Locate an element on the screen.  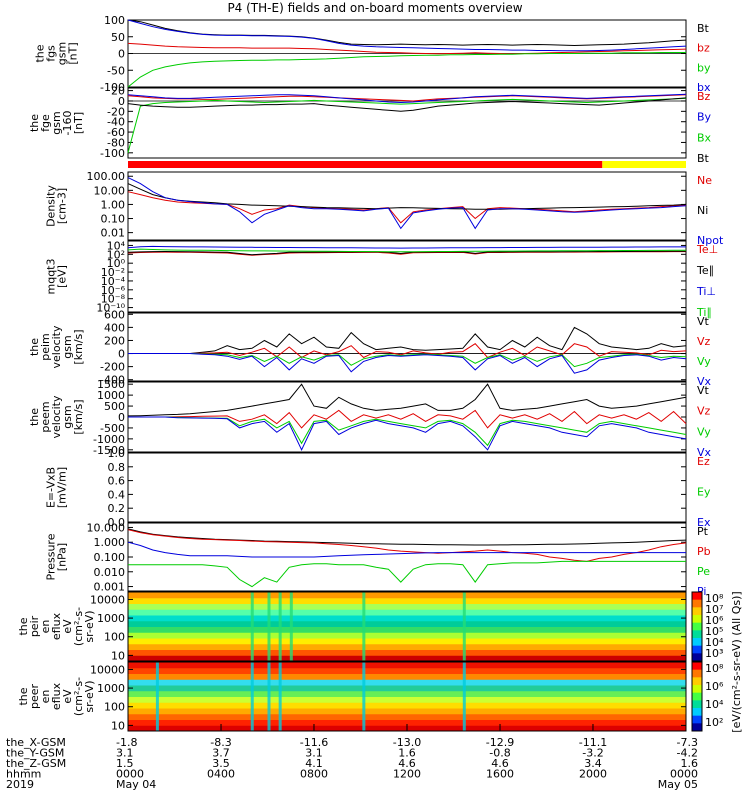
legend-entry: Npot is located at coordinates (710, 240).